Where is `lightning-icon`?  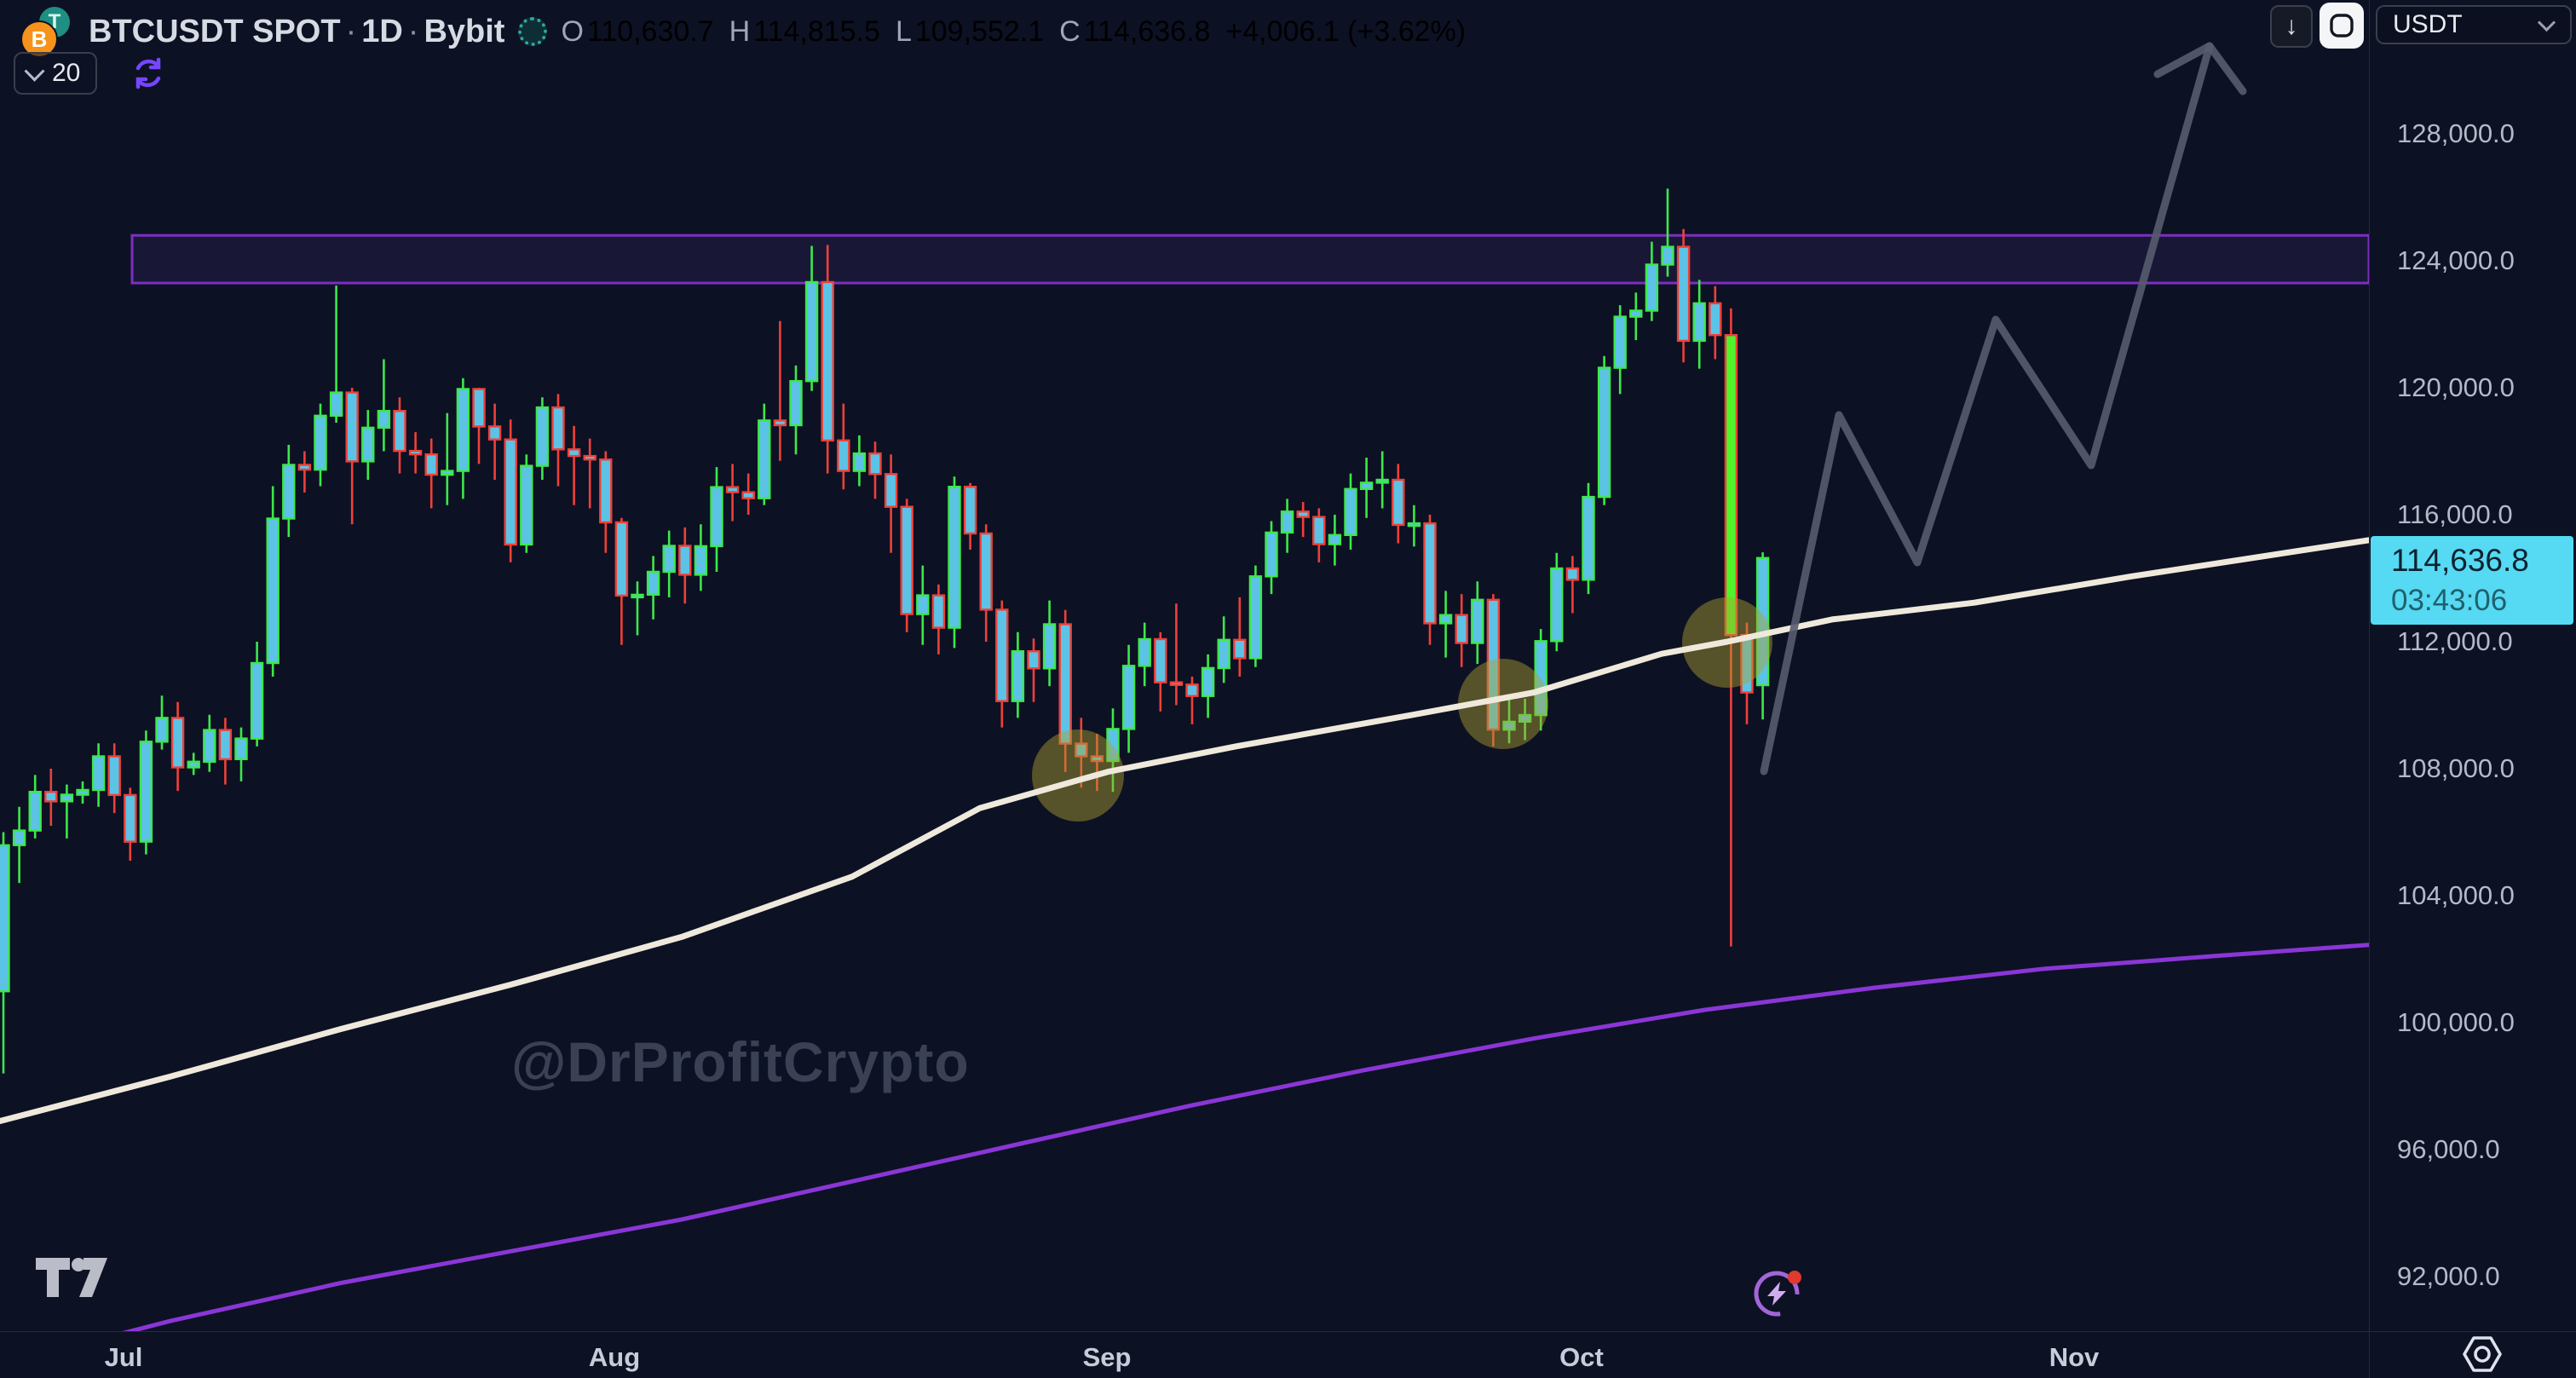
lightning-icon is located at coordinates (1777, 1294).